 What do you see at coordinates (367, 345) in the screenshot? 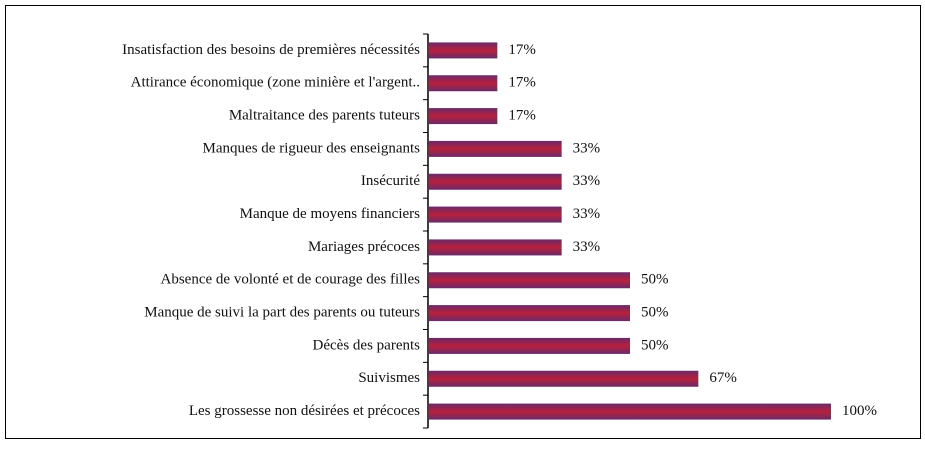
I see `category-label: Décès des parents` at bounding box center [367, 345].